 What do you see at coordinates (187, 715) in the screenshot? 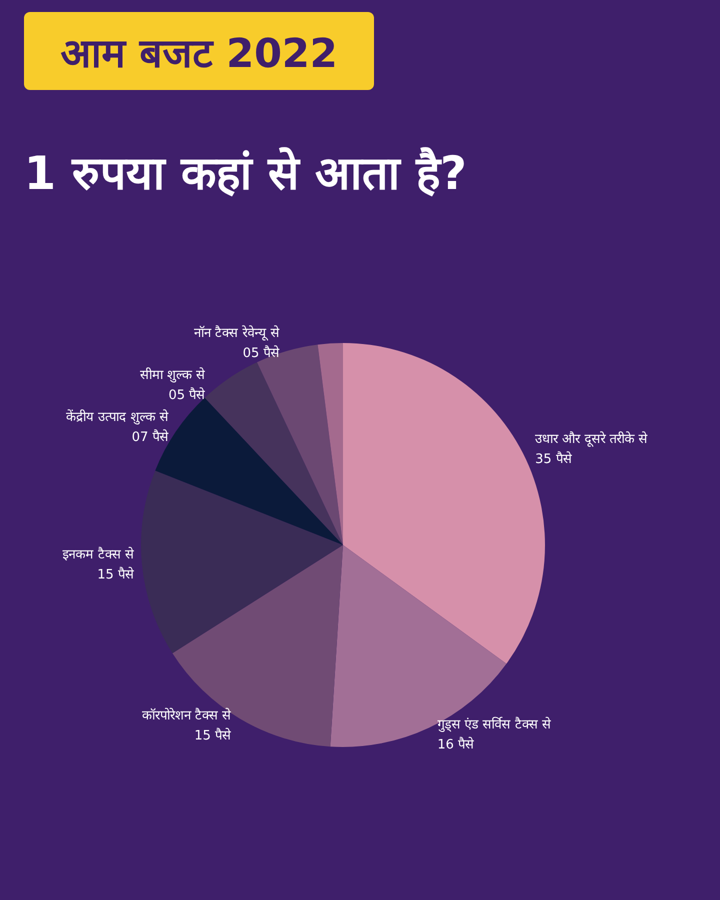
I see `slice-label: कॉरपोरेशन टैक्स से` at bounding box center [187, 715].